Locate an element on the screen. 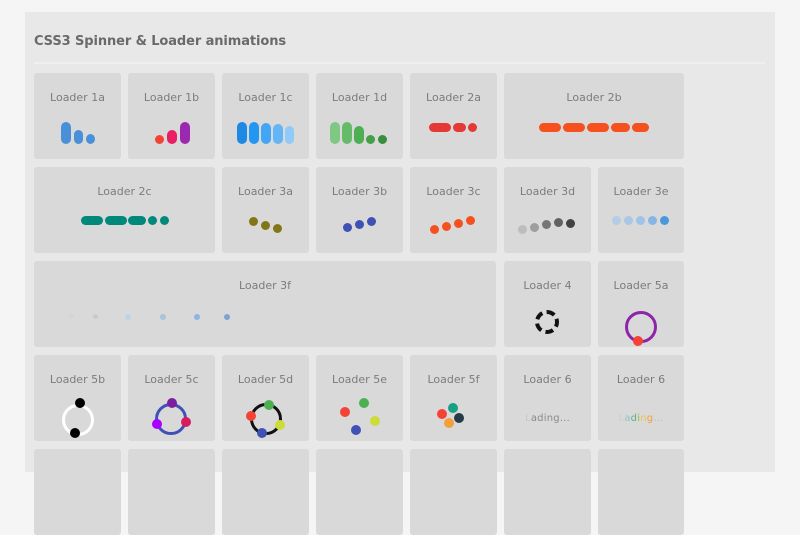 Image resolution: width=800 pixels, height=535 pixels. loader-label: Loader 1d is located at coordinates (359, 97).